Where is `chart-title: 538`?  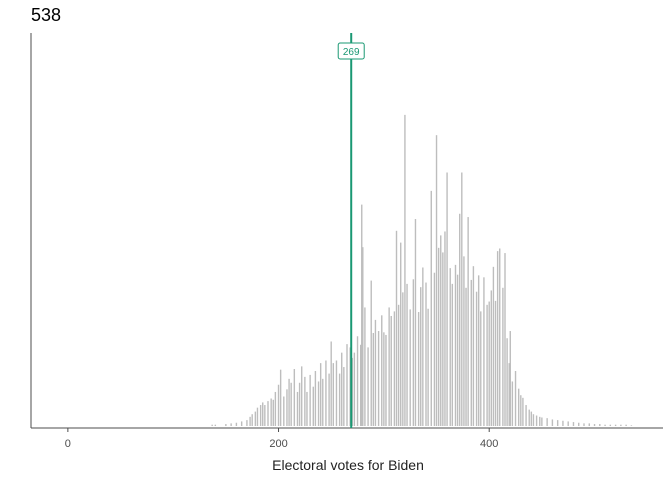
chart-title: 538 is located at coordinates (46, 15).